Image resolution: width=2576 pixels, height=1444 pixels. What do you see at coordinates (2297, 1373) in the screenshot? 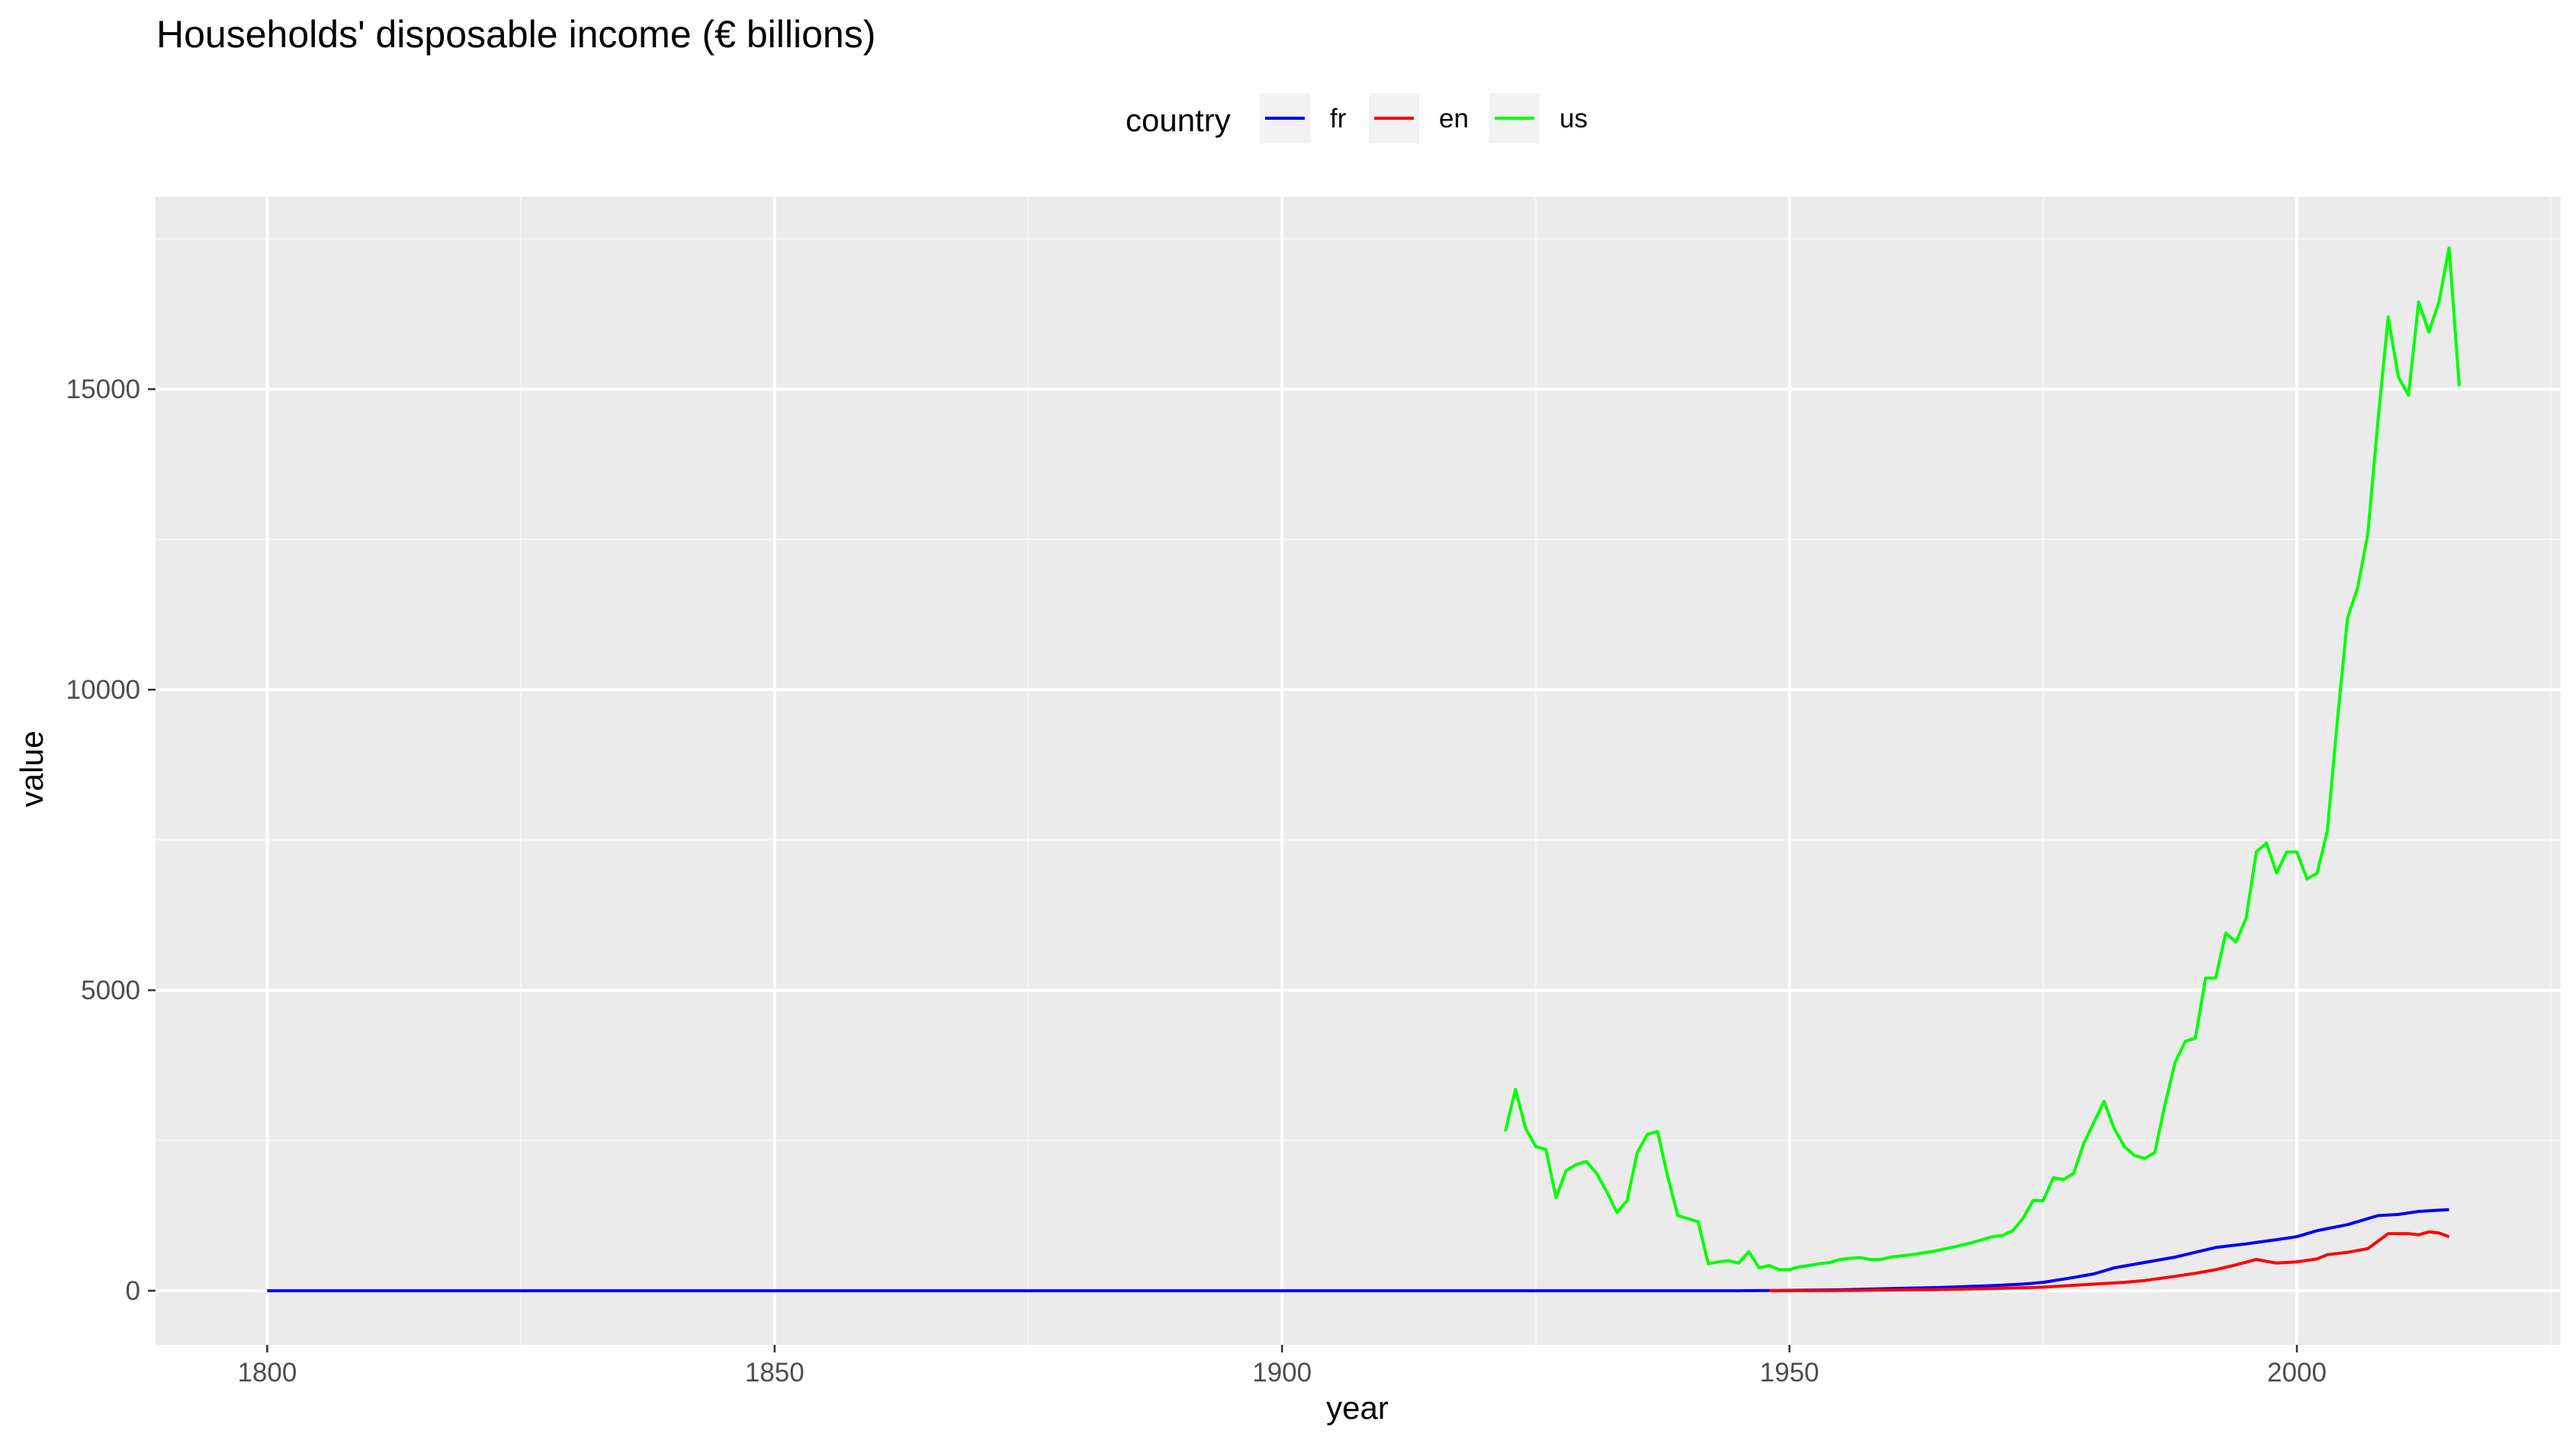
I see `x-tick-label: 2000` at bounding box center [2297, 1373].